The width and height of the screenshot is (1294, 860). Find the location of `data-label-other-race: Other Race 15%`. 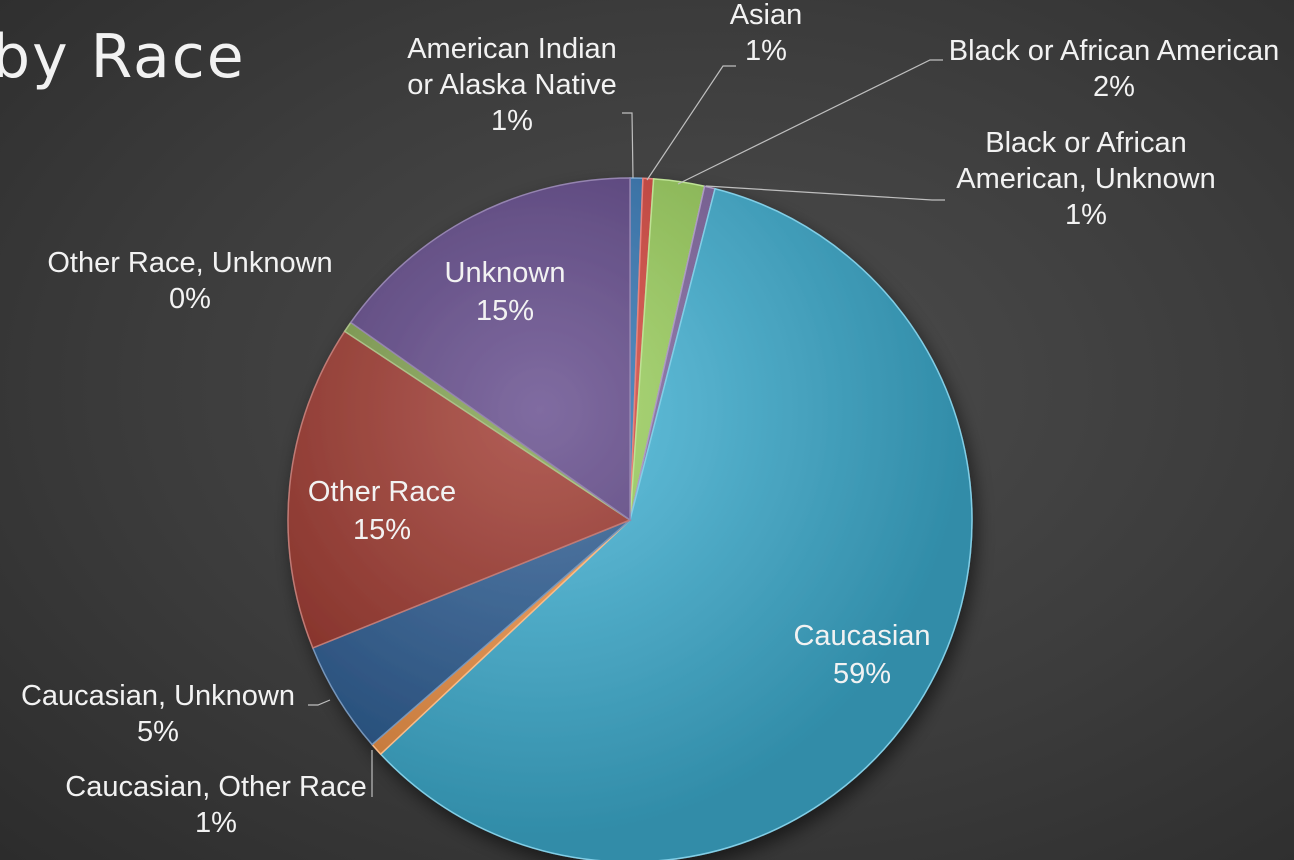

data-label-other-race: Other Race 15% is located at coordinates (382, 511).